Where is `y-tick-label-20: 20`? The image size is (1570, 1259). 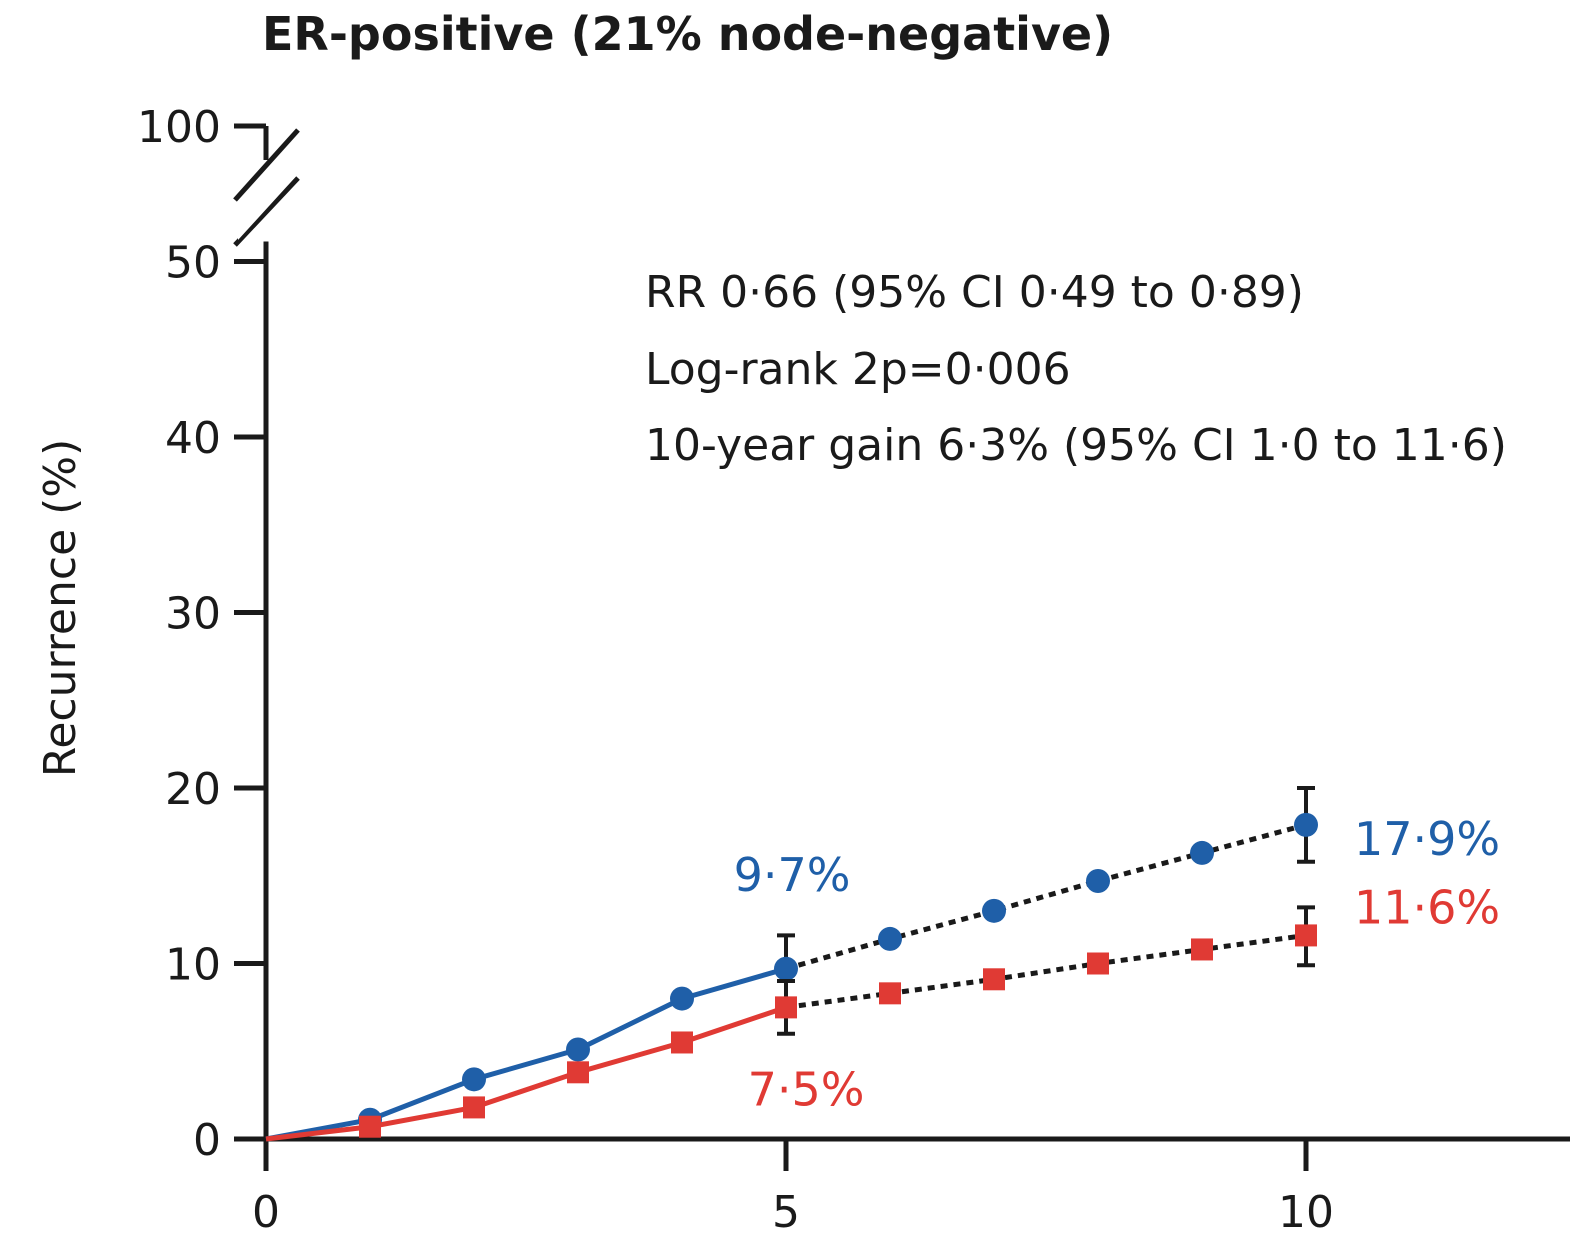 y-tick-label-20: 20 is located at coordinates (193, 789).